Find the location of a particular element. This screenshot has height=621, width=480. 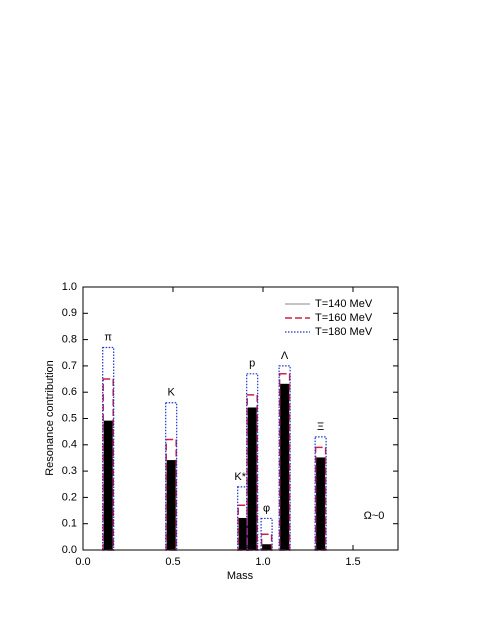

x-axis-label: Mass is located at coordinates (240, 576).